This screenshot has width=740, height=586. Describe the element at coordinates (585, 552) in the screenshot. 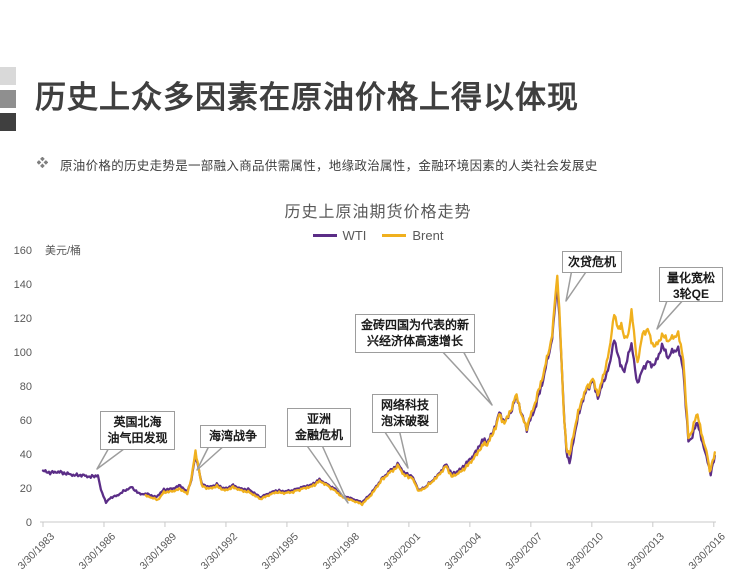

I see `svg-text: 3/30/2010` at that location.